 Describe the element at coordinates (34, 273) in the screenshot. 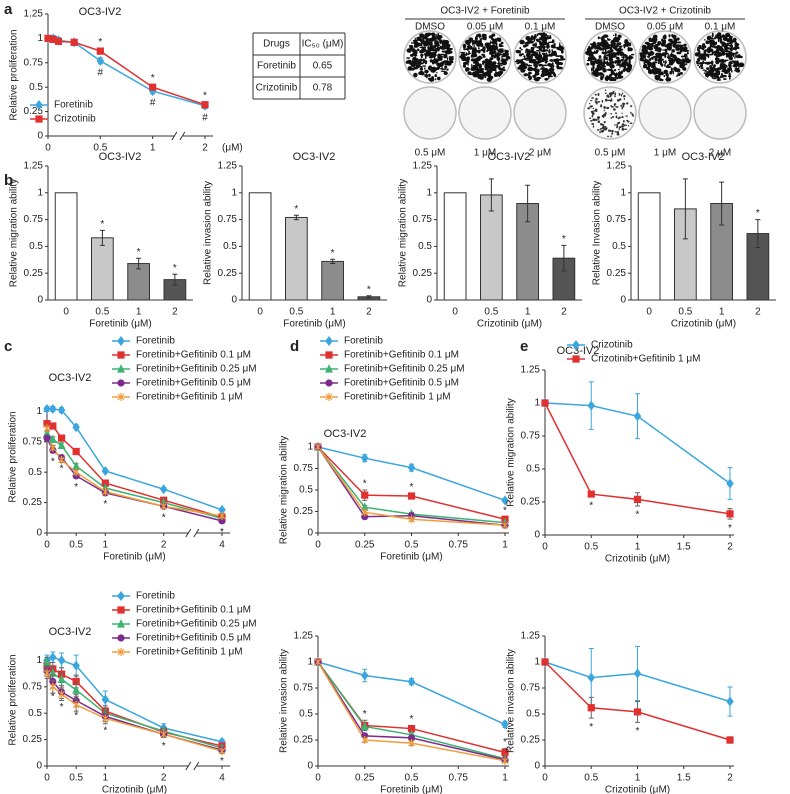

I see `y-tick-label: 0.25` at that location.